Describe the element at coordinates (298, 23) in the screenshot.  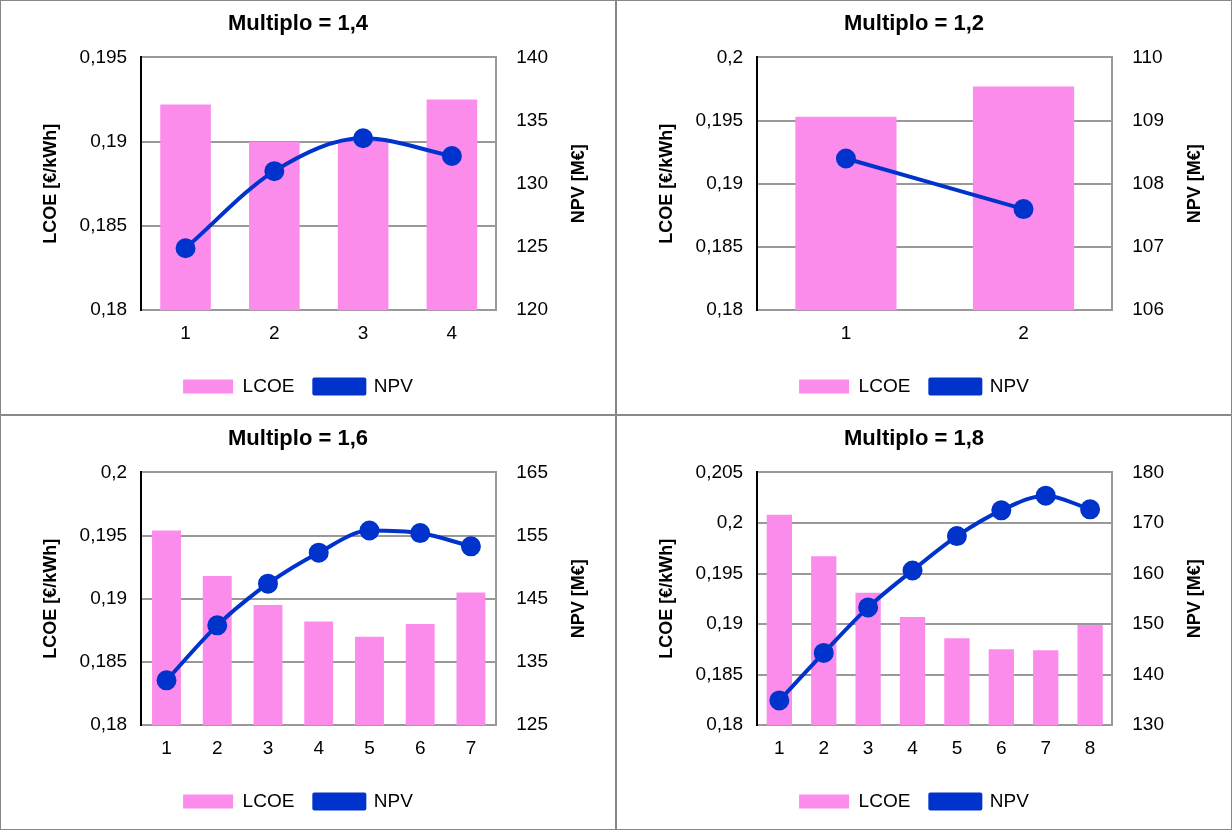
I see `chart-title: Multiplo = 1,4` at that location.